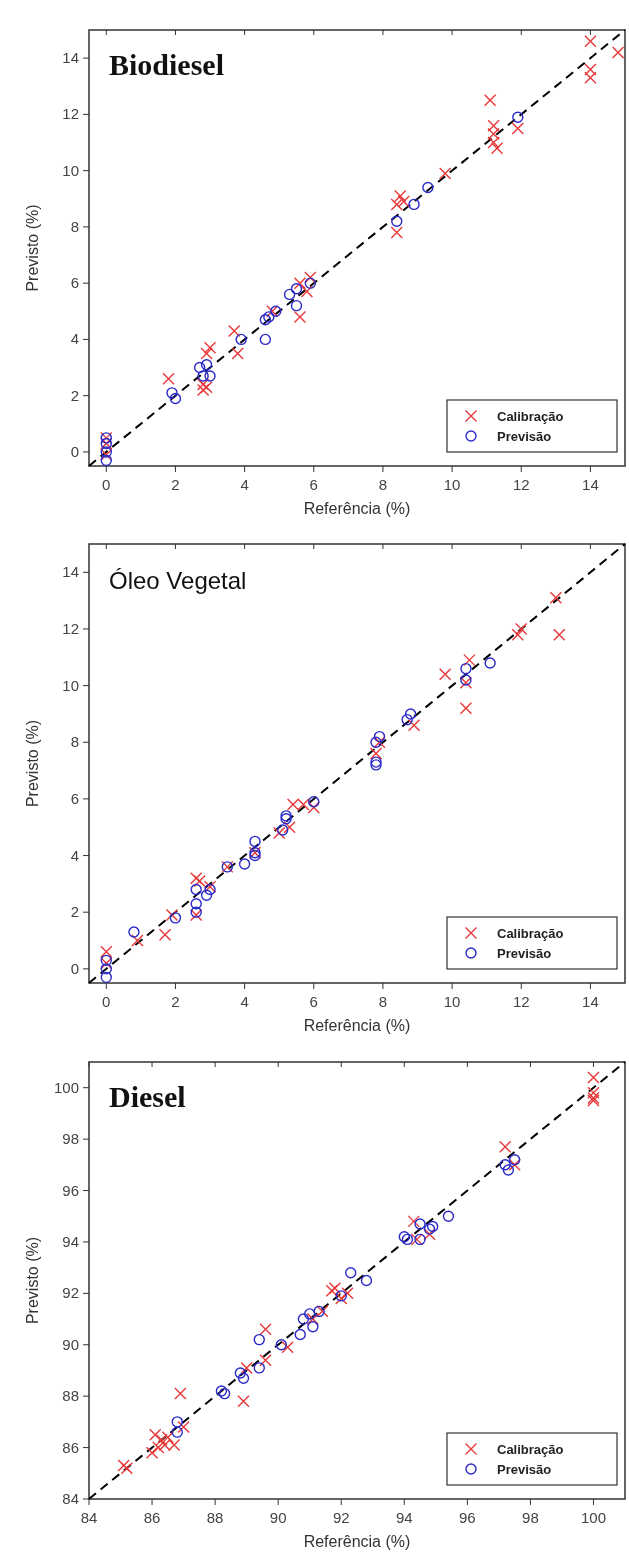 The image size is (629, 1568). Describe the element at coordinates (313, 484) in the screenshot. I see `x-tick-label: 6` at that location.